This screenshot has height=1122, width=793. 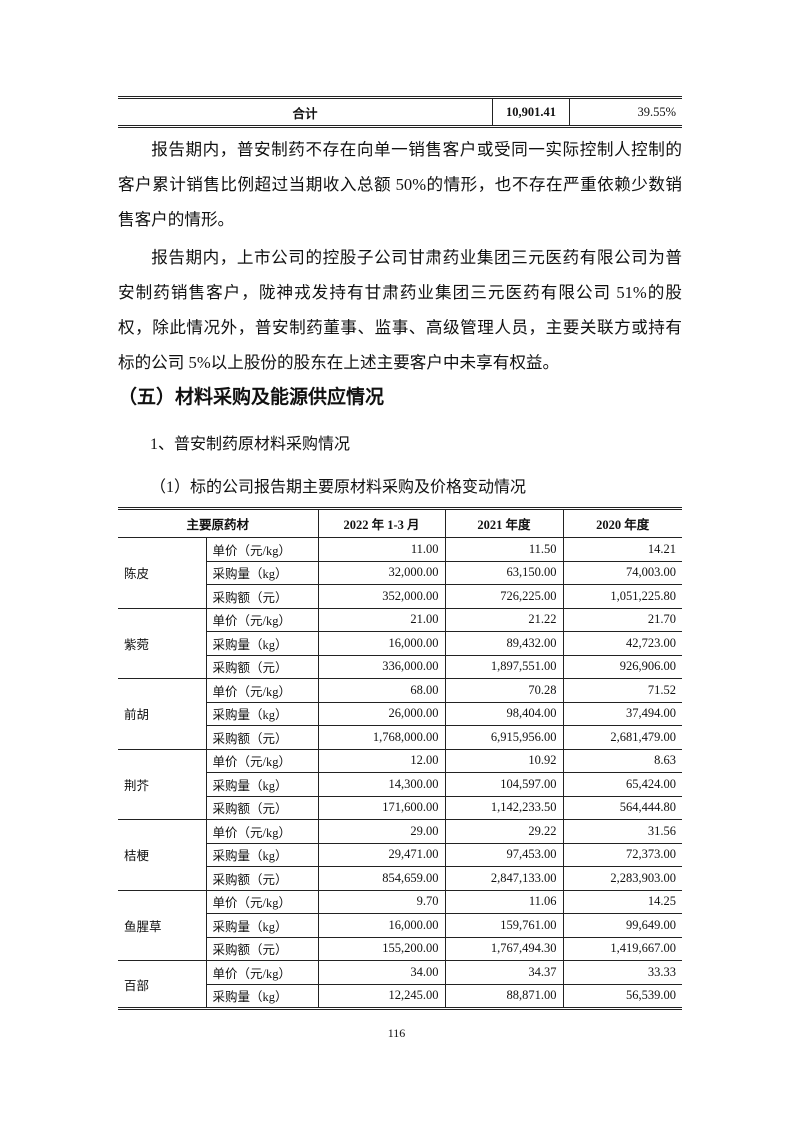 I want to click on value-cell: 99,649.00, so click(x=622, y=925).